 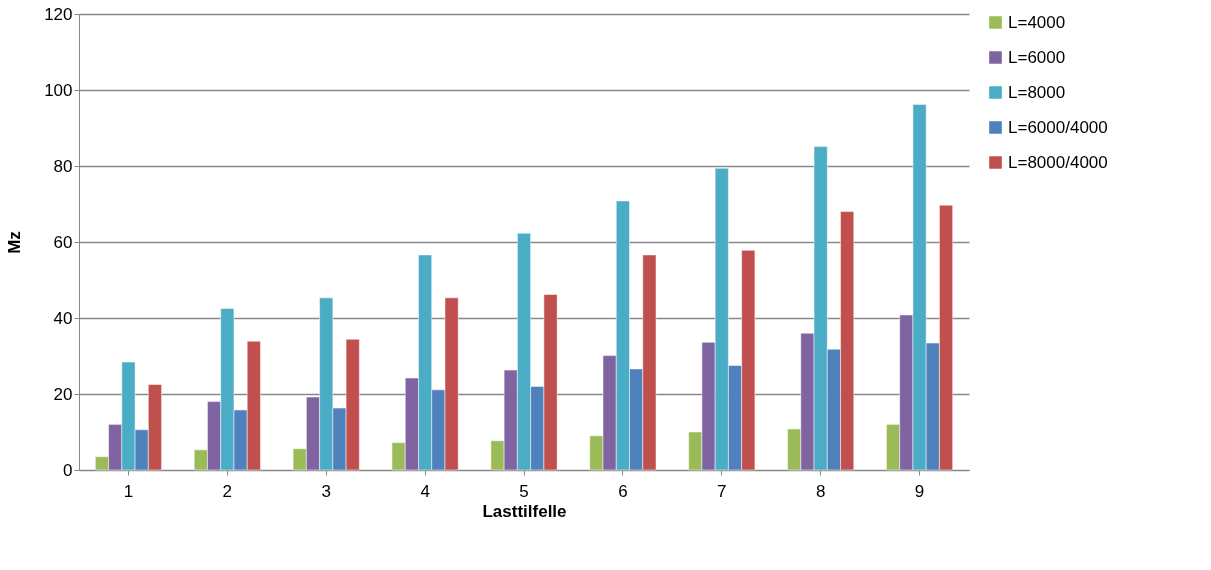 What do you see at coordinates (425, 491) in the screenshot?
I see `x-tick-label: 4` at bounding box center [425, 491].